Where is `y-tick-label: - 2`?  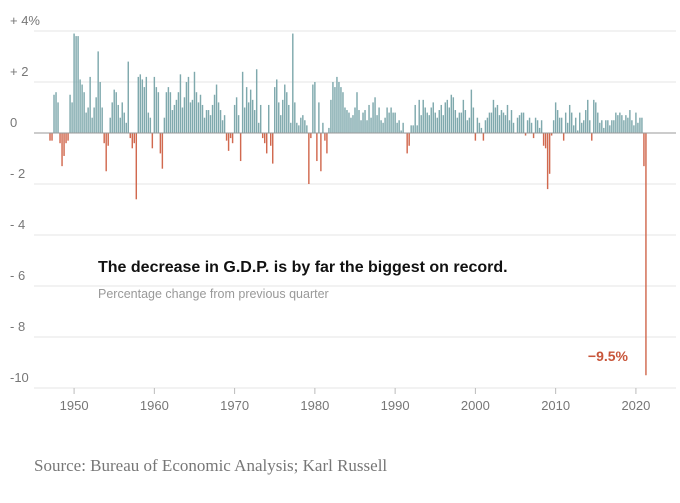 y-tick-label: - 2 is located at coordinates (17, 173).